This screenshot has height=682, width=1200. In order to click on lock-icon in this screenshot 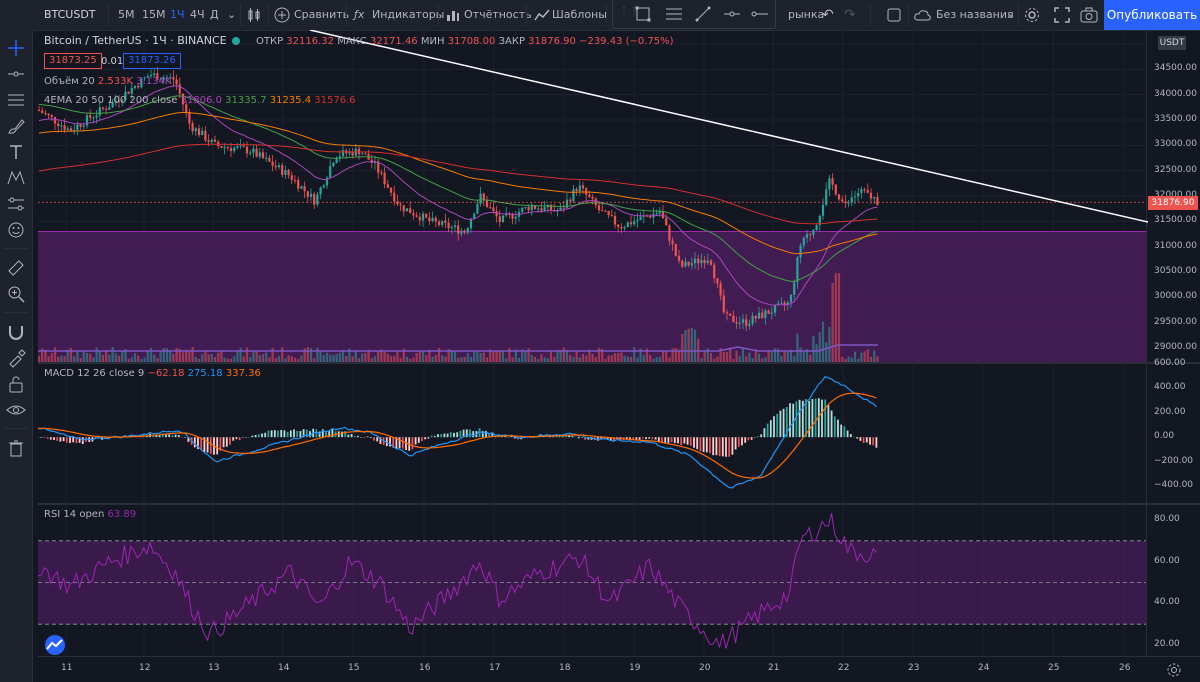, I will do `click(16, 384)`.